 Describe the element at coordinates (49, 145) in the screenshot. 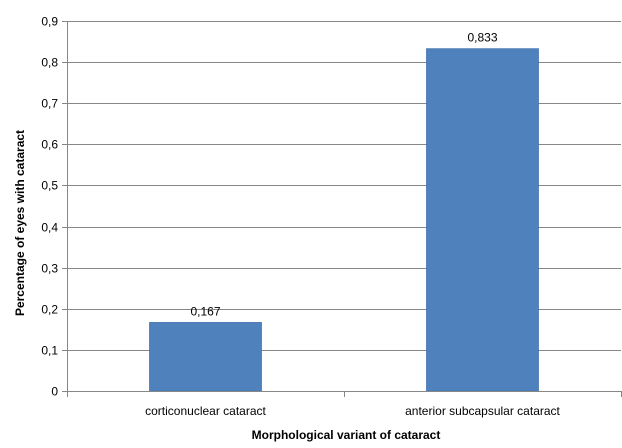

I see `y-tick-label: 0,6` at that location.